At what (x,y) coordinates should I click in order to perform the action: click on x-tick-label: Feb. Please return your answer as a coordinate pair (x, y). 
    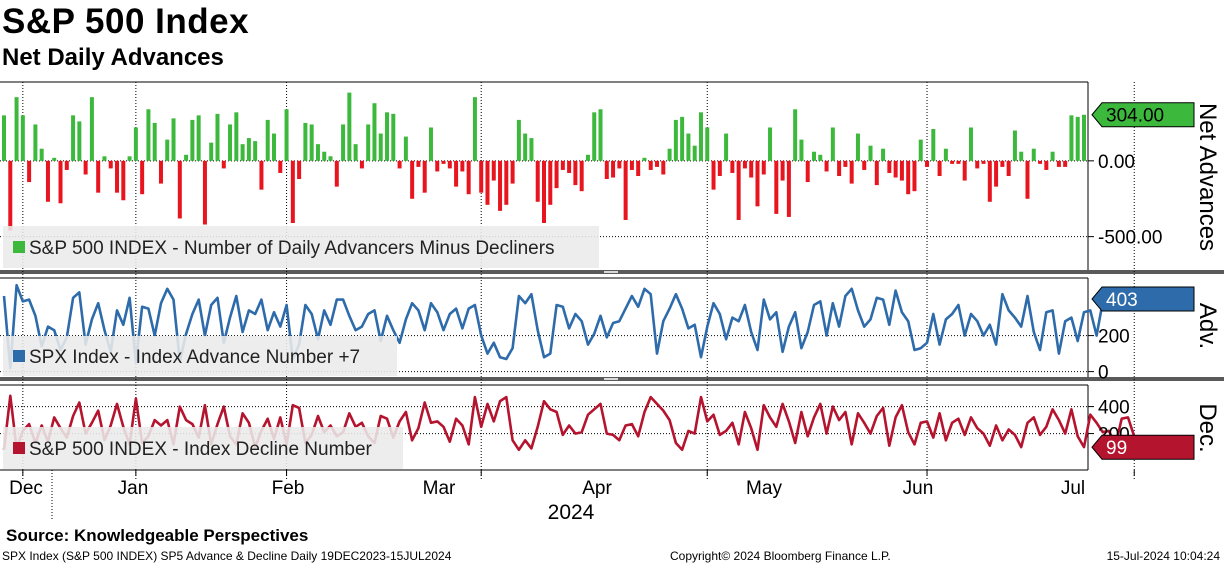
    Looking at the image, I should click on (288, 488).